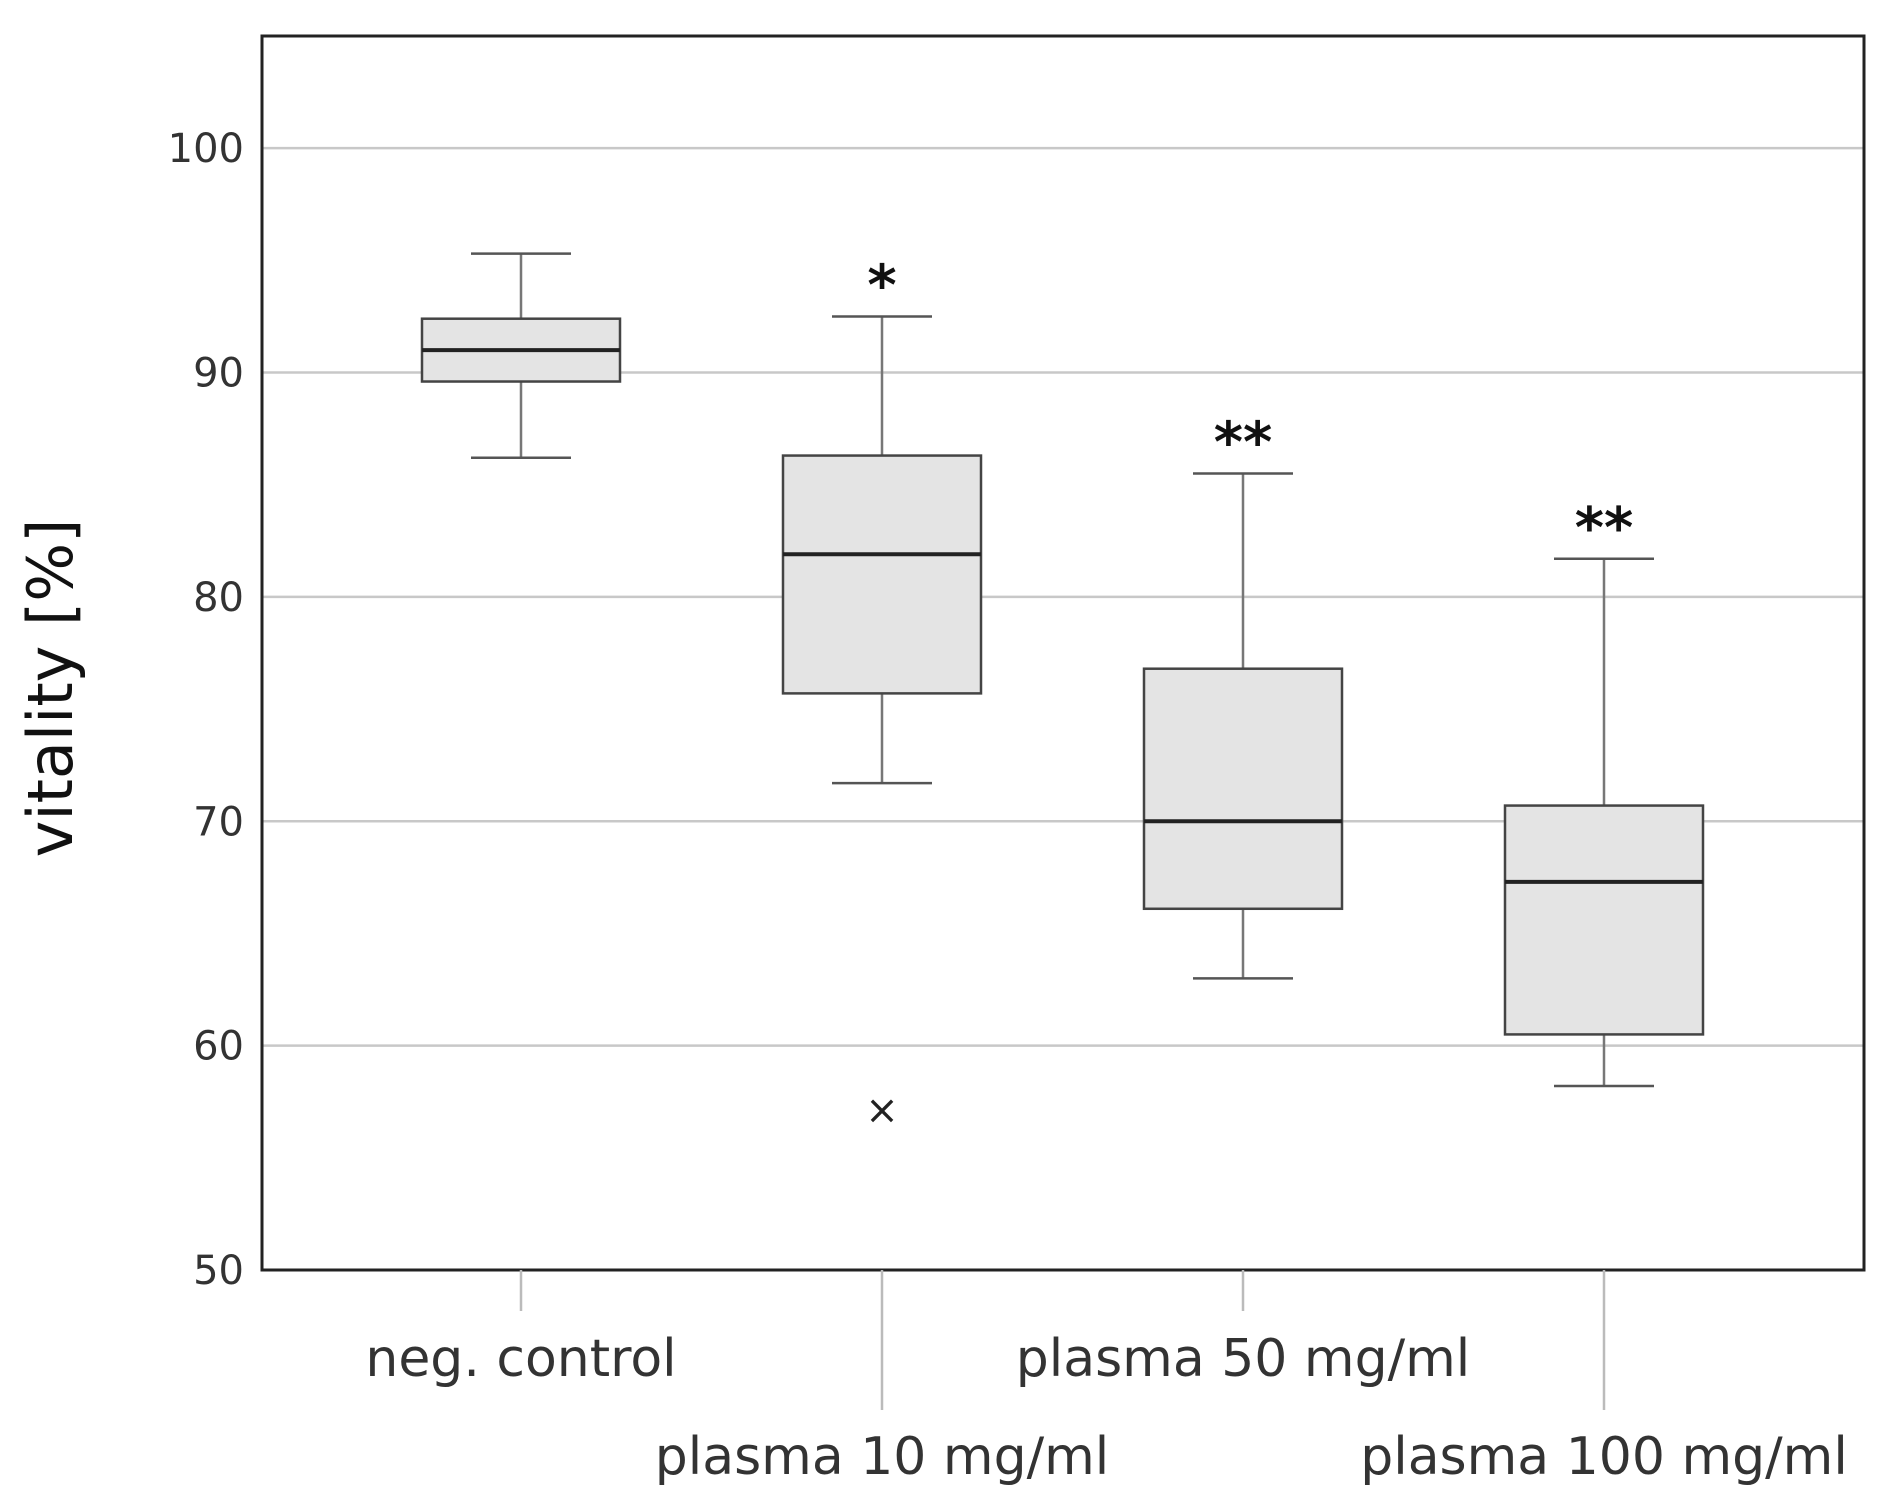 This screenshot has width=1885, height=1502. I want to click on y-tick-label: 80, so click(218, 598).